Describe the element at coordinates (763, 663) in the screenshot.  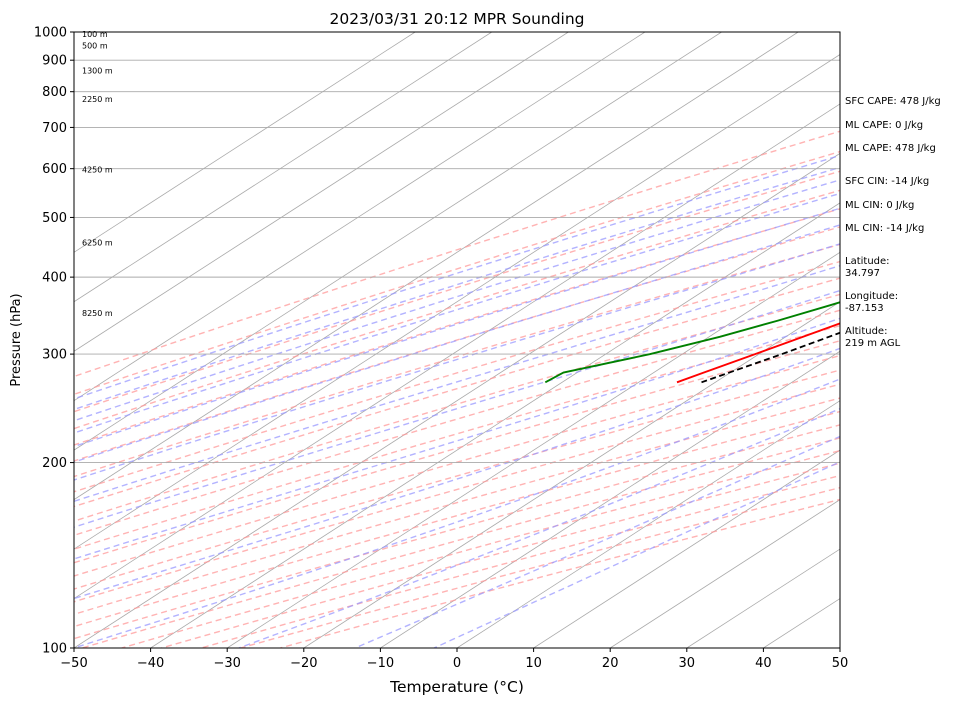
I see `x-tick-label: 40` at that location.